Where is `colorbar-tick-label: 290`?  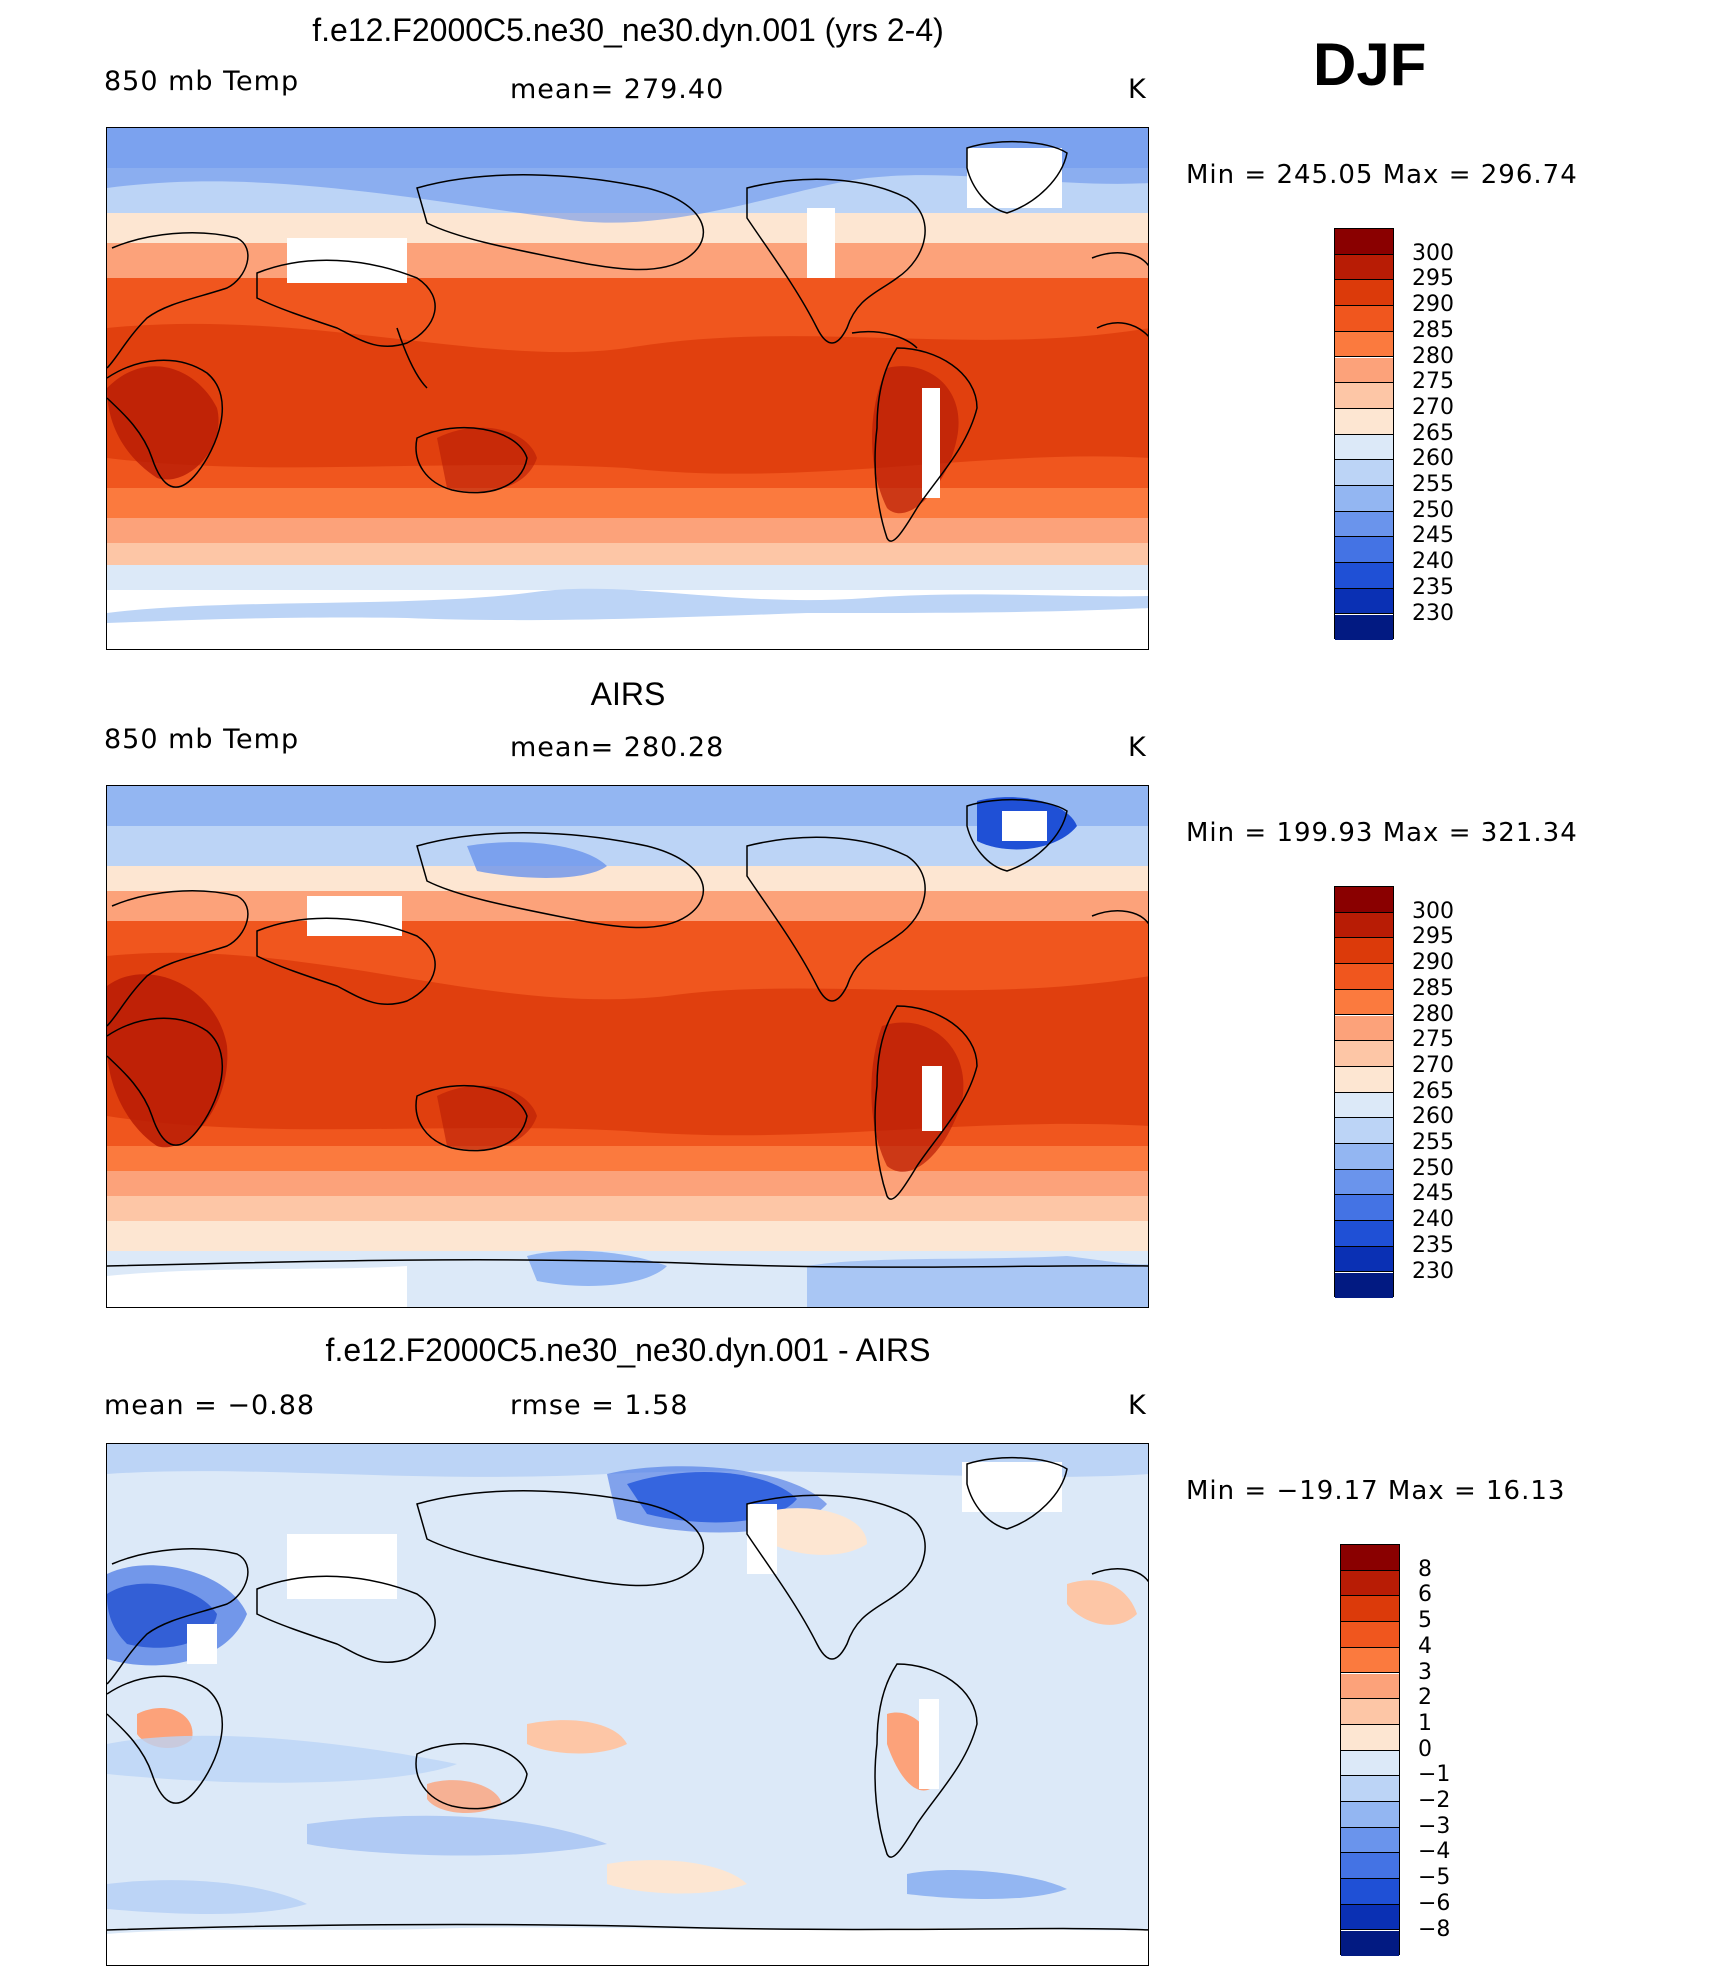 colorbar-tick-label: 290 is located at coordinates (1433, 305).